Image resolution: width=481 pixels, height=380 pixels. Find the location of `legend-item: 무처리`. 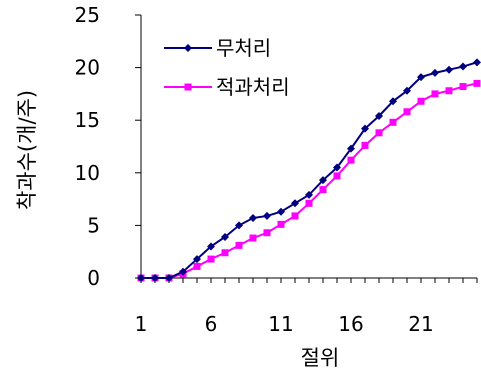

legend-item: 무처리 is located at coordinates (217, 48).